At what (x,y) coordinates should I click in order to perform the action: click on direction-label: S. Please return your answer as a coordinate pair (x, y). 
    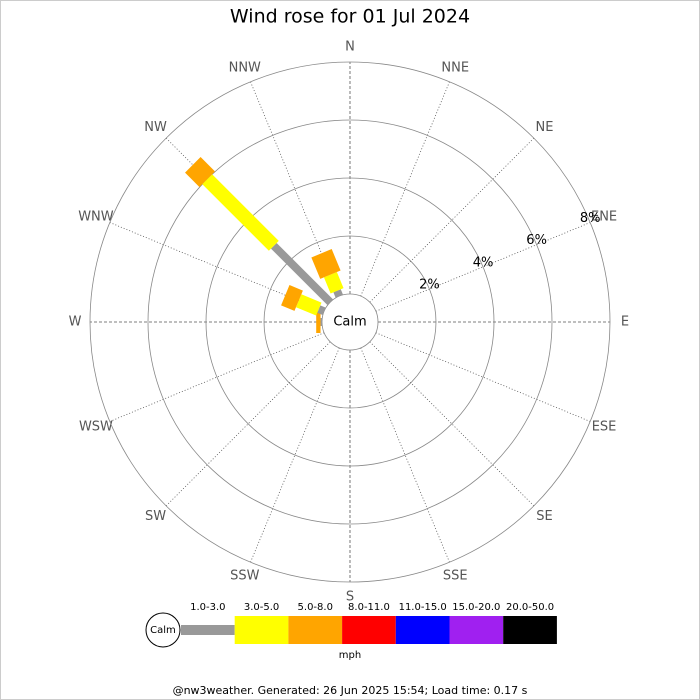
    Looking at the image, I should click on (350, 597).